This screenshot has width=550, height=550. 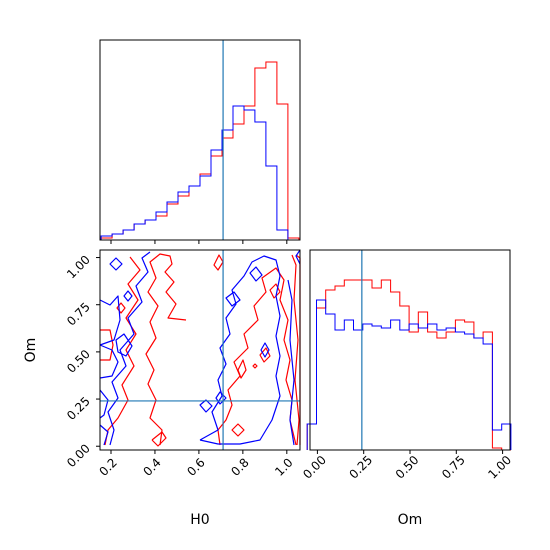 I want to click on h0-histogram-red, so click(x=200, y=150).